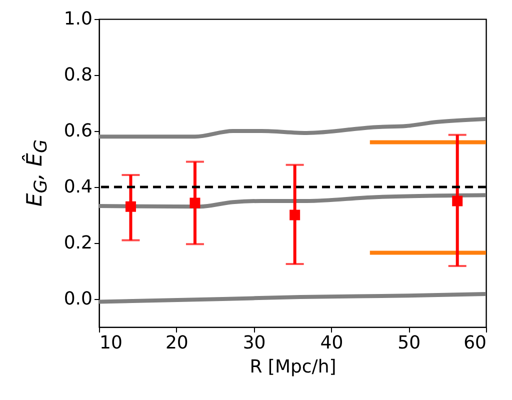 Image resolution: width=512 pixels, height=400 pixels. What do you see at coordinates (111, 343) in the screenshot?
I see `x-tick-label: 10` at bounding box center [111, 343].